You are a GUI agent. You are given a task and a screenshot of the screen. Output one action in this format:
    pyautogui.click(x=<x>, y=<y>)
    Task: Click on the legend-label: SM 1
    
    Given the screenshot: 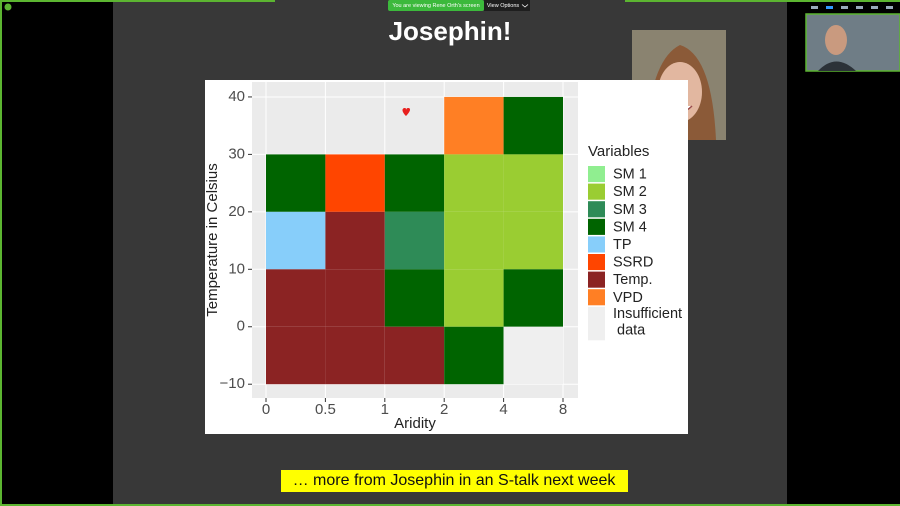 What is the action you would take?
    pyautogui.click(x=630, y=175)
    